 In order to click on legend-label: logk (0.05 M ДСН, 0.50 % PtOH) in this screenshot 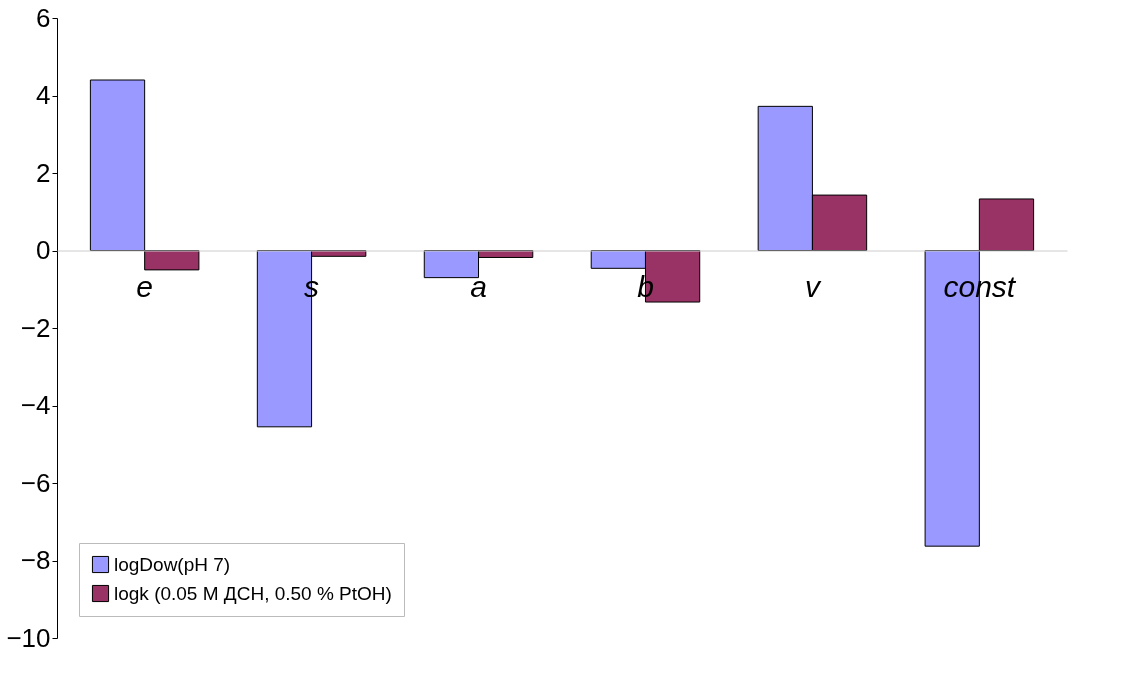, I will do `click(253, 593)`.